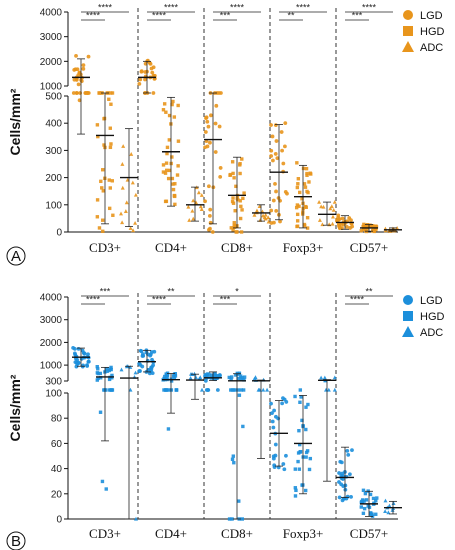 Image resolution: width=455 pixels, height=550 pixels. I want to click on y-axis-label: Cells/mm², so click(15, 121).